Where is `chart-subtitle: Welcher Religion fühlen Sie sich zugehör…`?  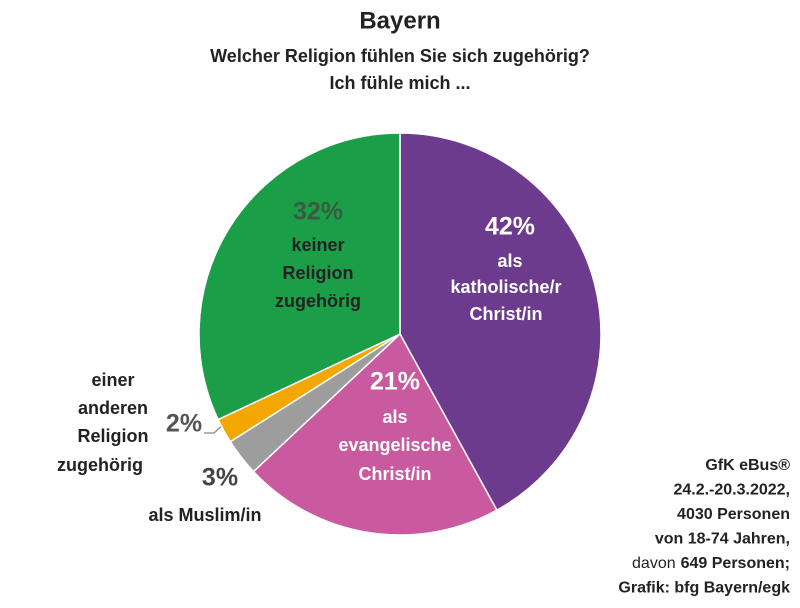
chart-subtitle: Welcher Religion fühlen Sie sich zugehör… is located at coordinates (400, 56).